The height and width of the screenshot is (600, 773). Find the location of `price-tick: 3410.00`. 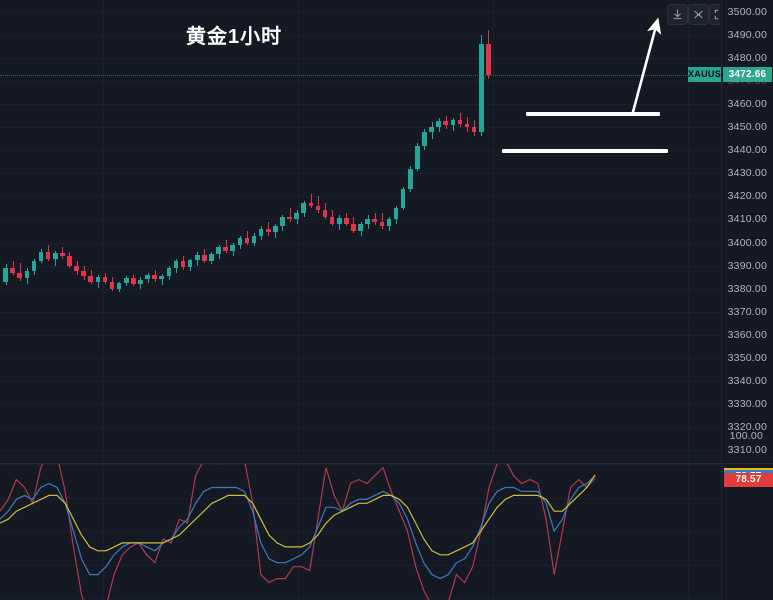

price-tick: 3410.00 is located at coordinates (747, 219).